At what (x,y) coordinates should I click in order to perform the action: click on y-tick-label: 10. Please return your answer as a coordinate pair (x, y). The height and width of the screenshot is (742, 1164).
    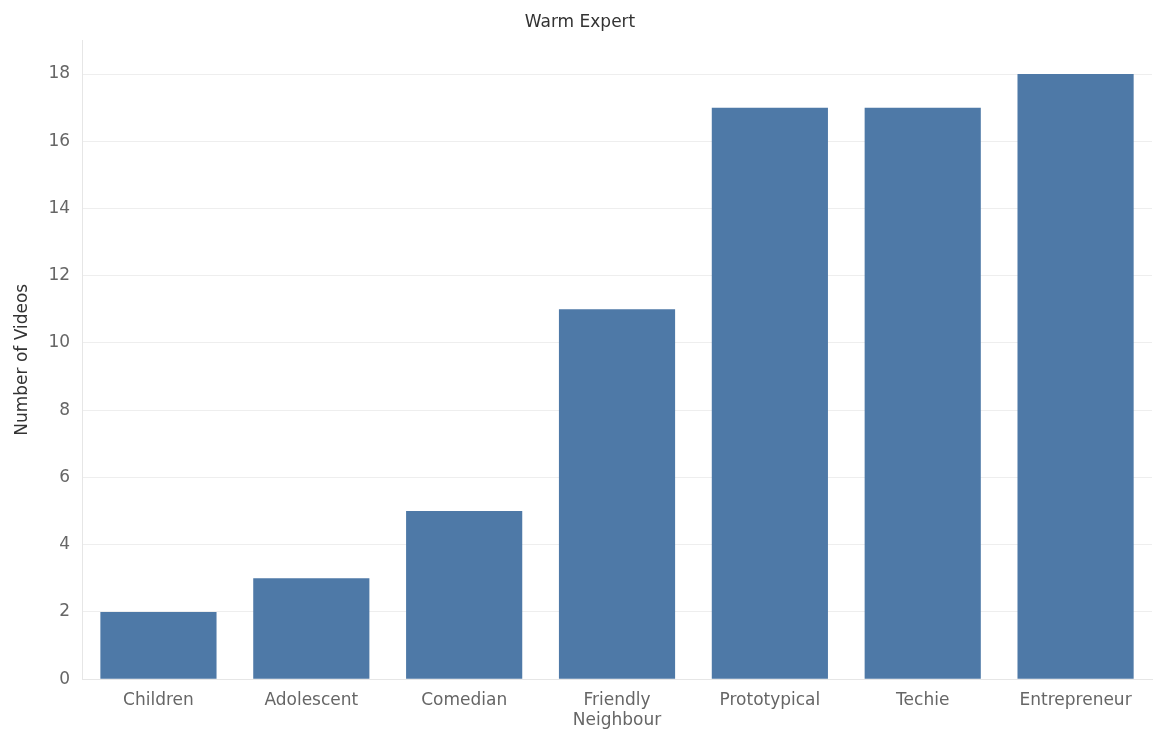
    Looking at the image, I should click on (59, 341).